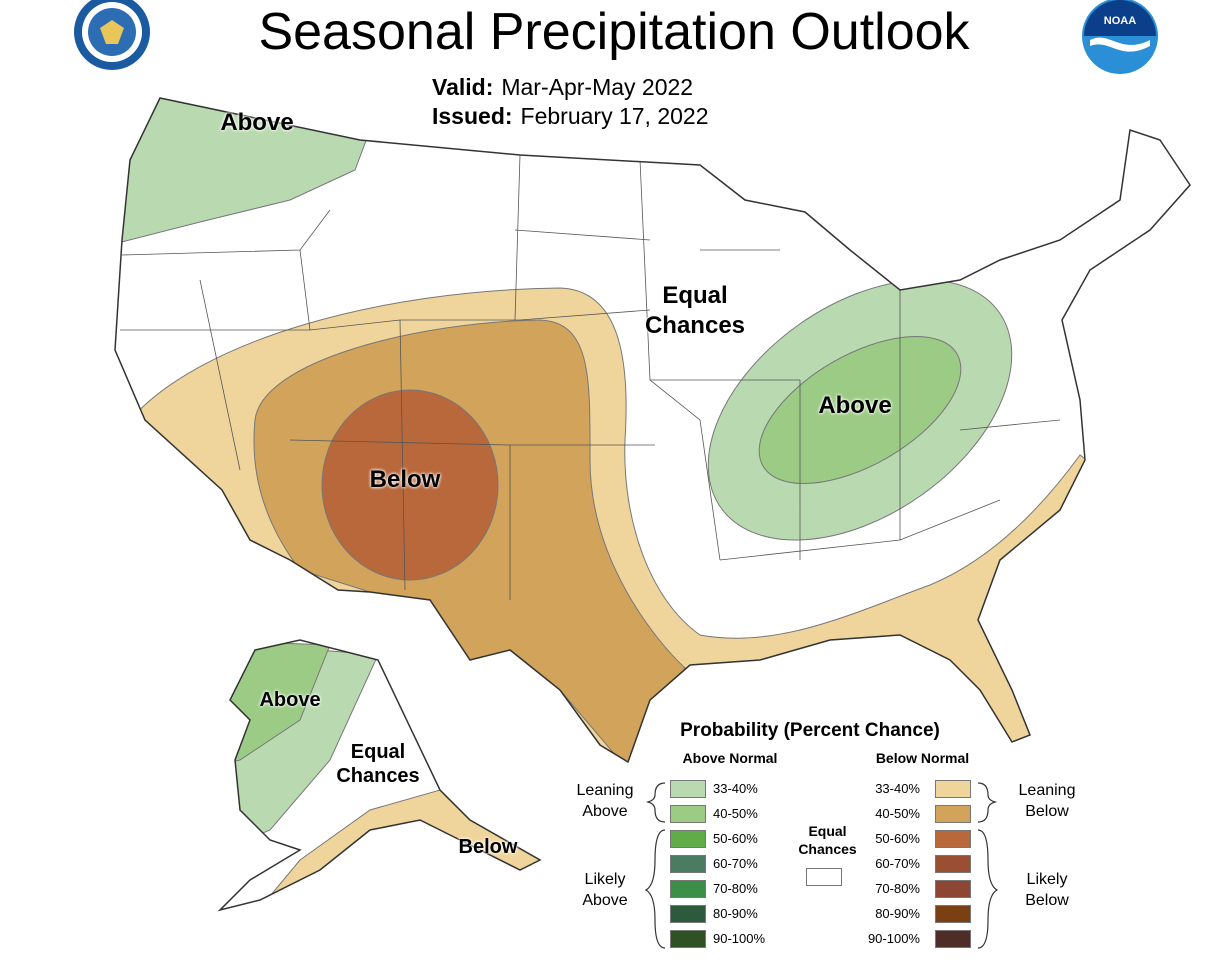  What do you see at coordinates (614, 116) in the screenshot?
I see `issued-value: February 17, 2022` at bounding box center [614, 116].